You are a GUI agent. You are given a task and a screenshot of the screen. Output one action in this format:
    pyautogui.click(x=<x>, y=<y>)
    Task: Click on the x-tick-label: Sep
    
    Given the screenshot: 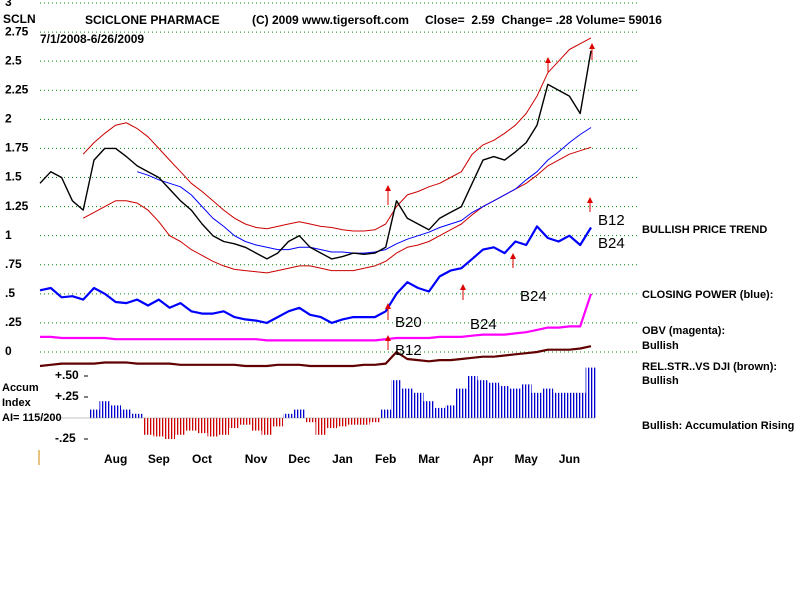 What is the action you would take?
    pyautogui.click(x=159, y=459)
    